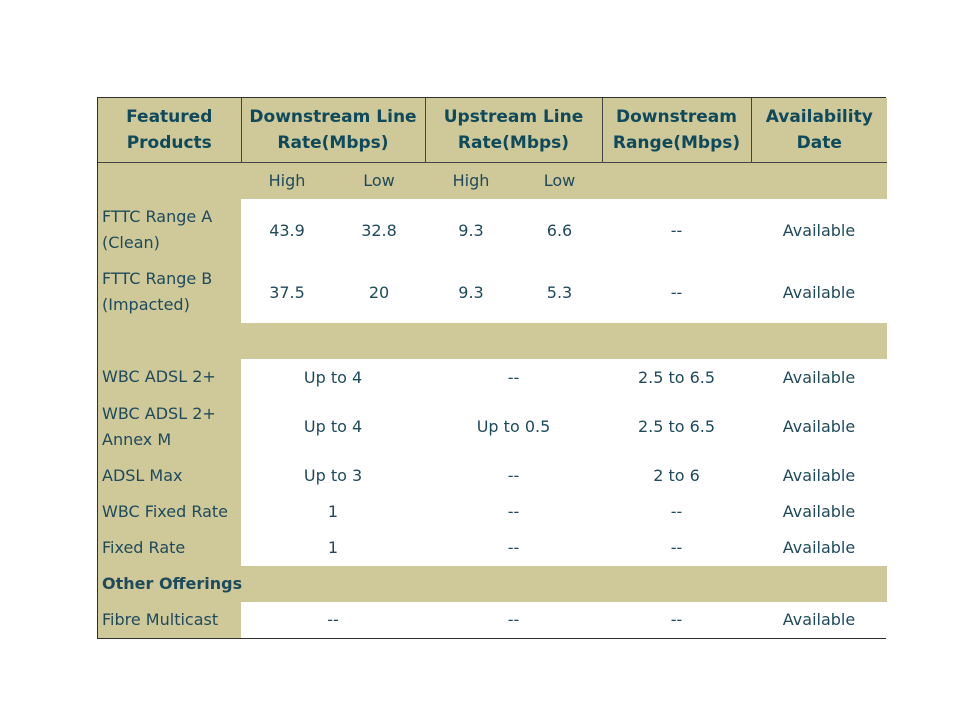  I want to click on row-product-label: Fixed Rate, so click(169, 547).